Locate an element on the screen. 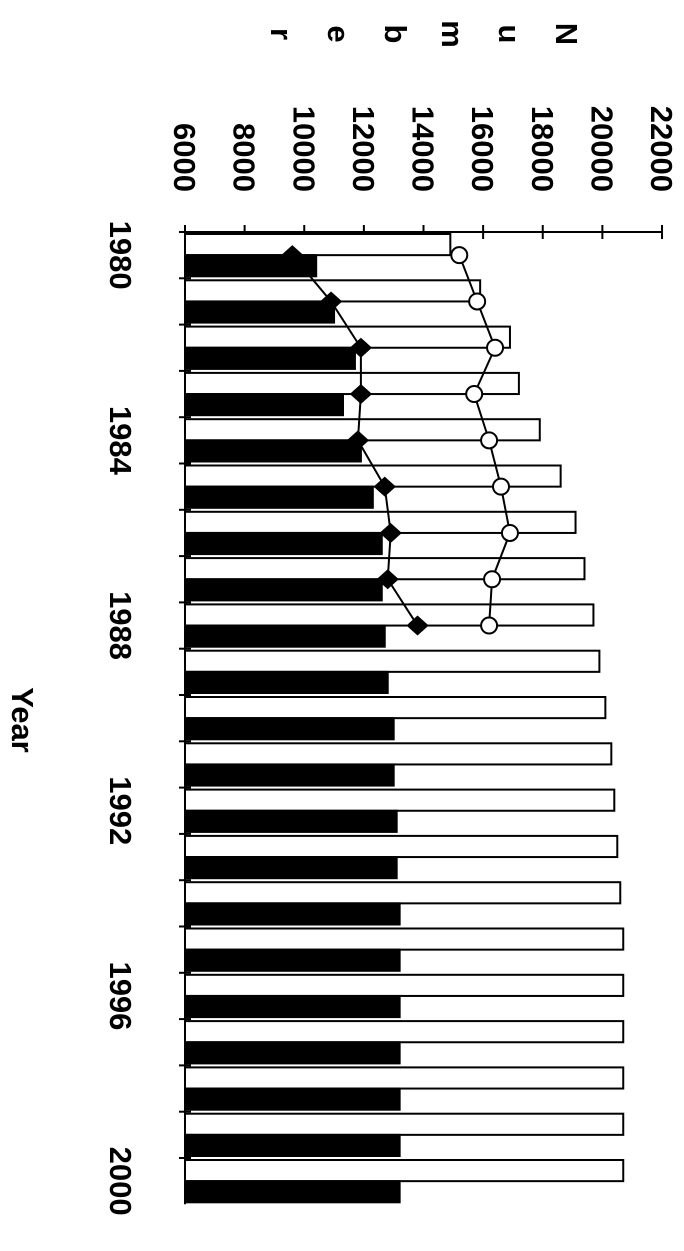 The width and height of the screenshot is (684, 1251). y-tick-label: 18000 is located at coordinates (542, 149).